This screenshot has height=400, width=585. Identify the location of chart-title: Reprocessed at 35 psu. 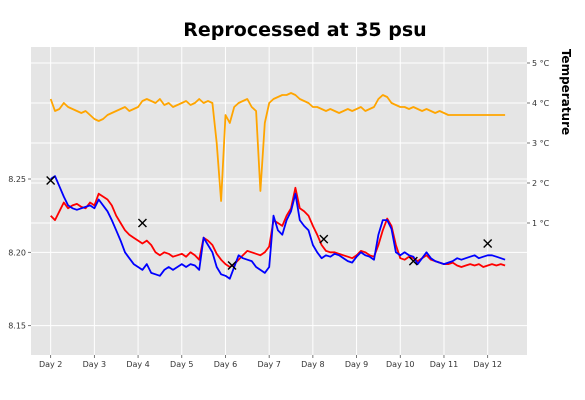
(304, 30).